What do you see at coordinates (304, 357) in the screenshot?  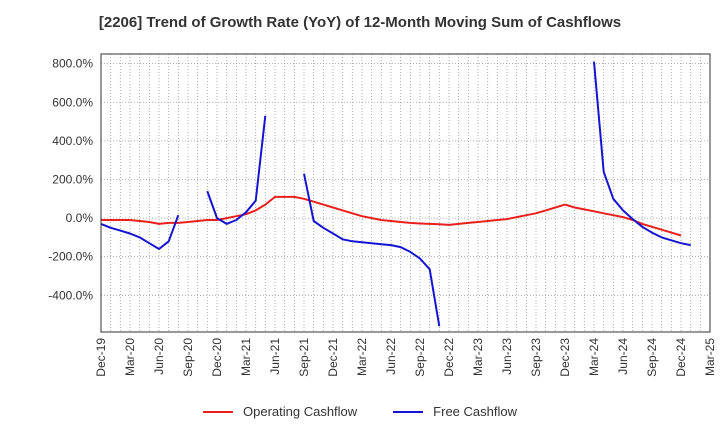 I see `x-tick-label: Sep-21` at bounding box center [304, 357].